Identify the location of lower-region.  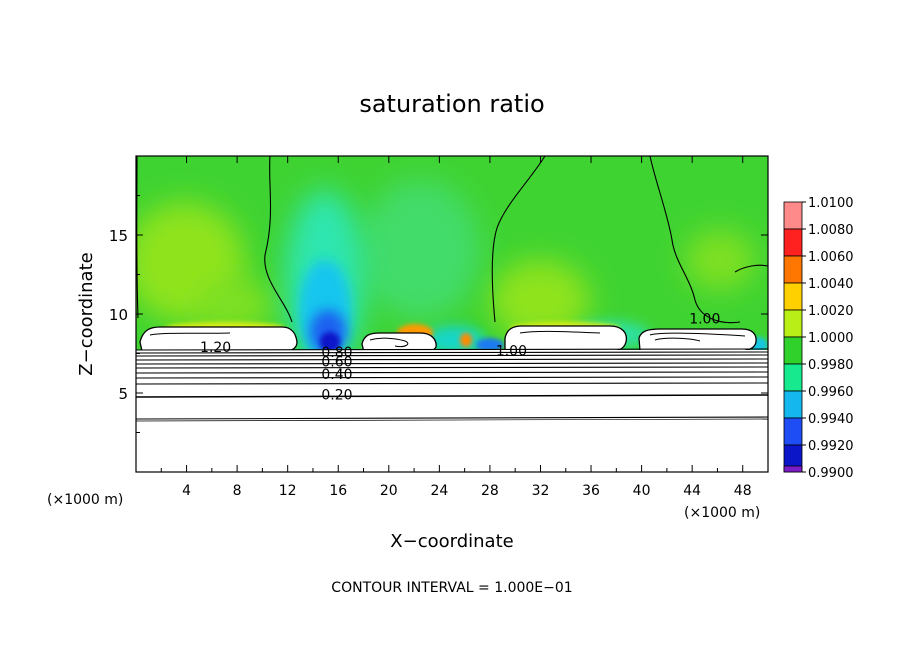
(452, 411).